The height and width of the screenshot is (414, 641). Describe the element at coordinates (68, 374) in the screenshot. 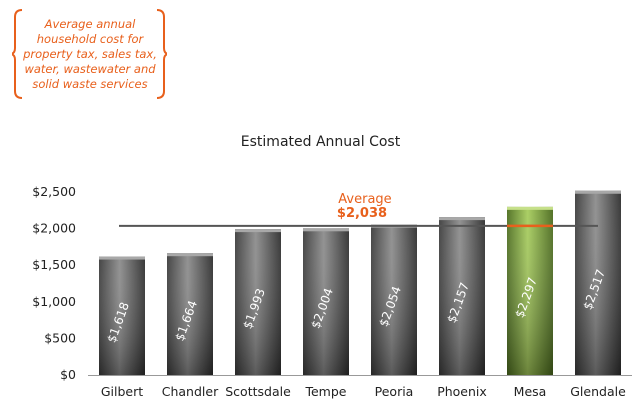

I see `y-tick-label: $0` at that location.